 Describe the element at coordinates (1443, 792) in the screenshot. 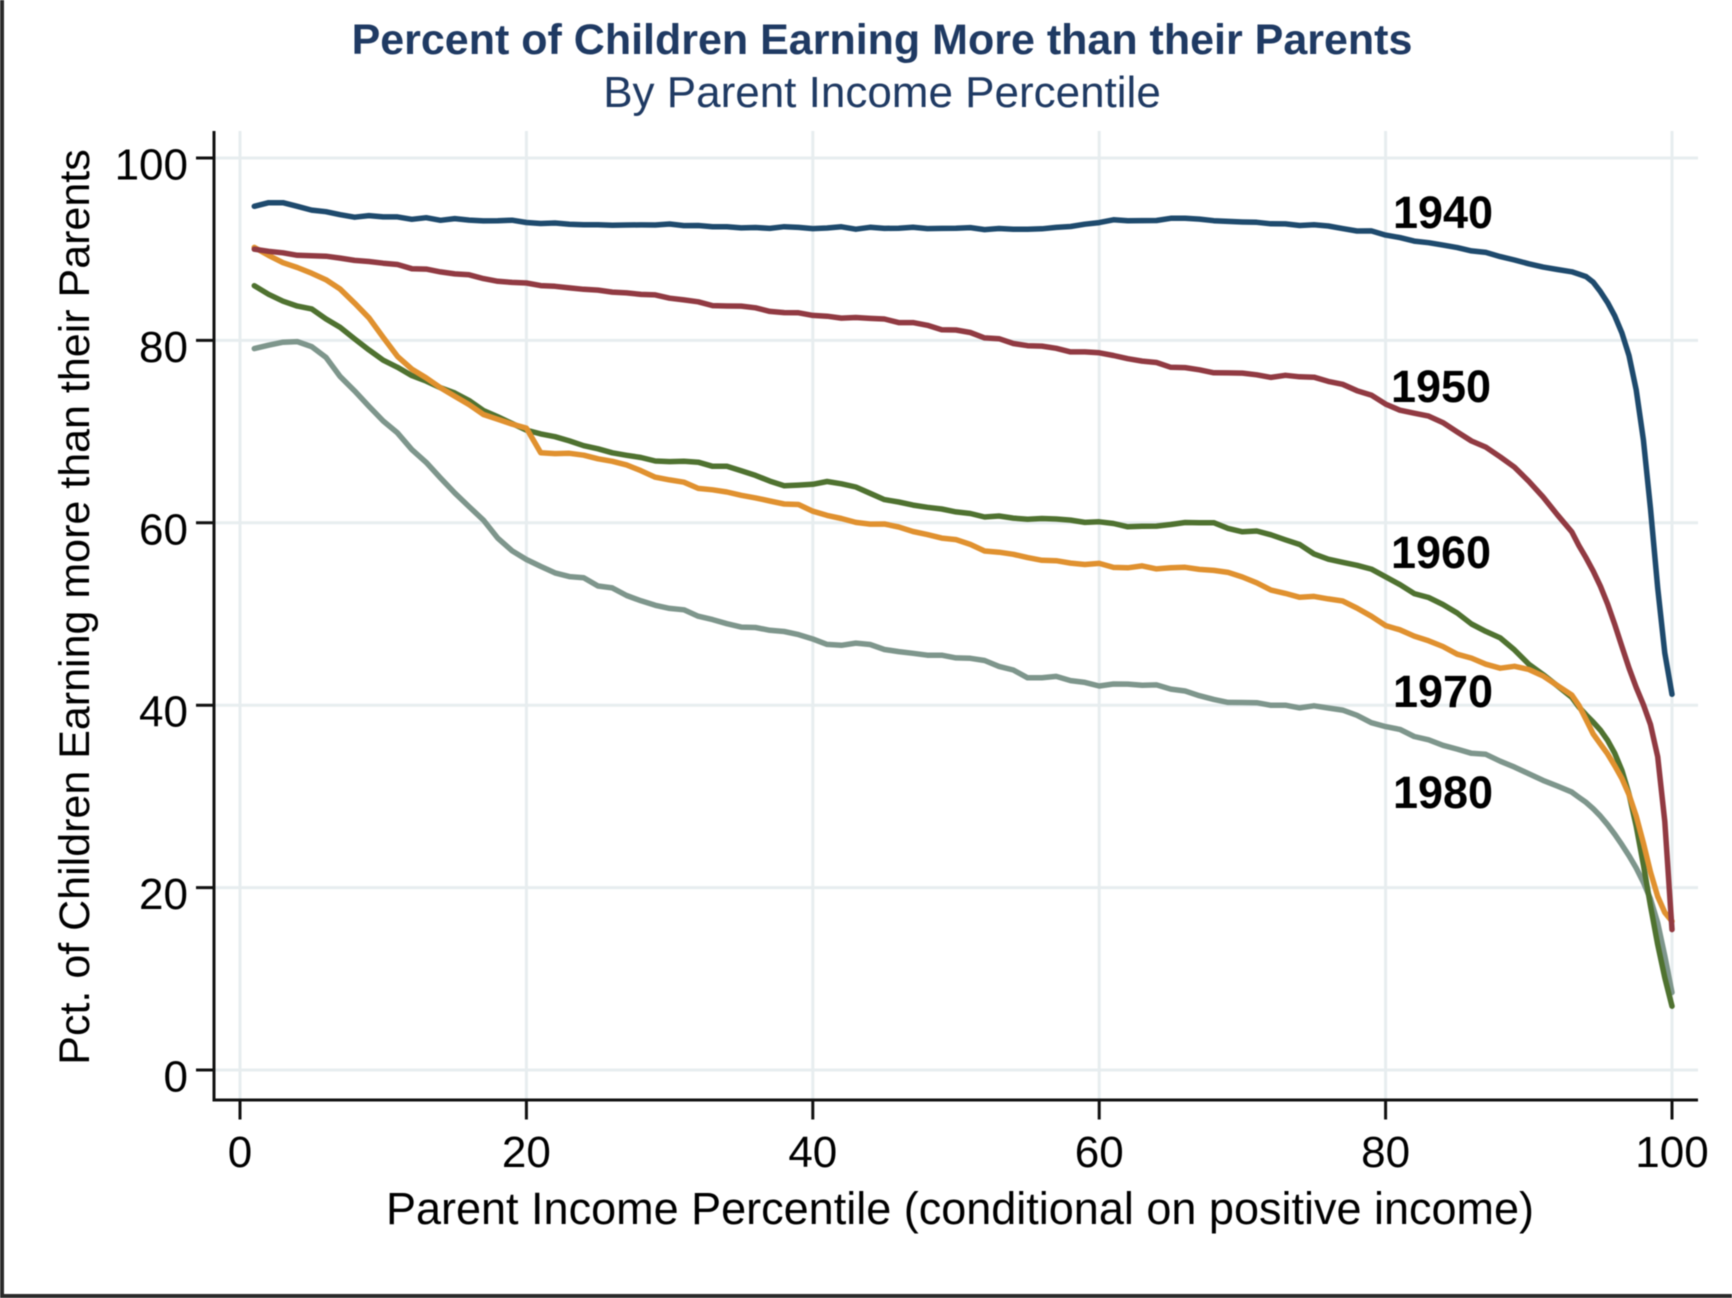

I see `svg-text: 1980` at that location.